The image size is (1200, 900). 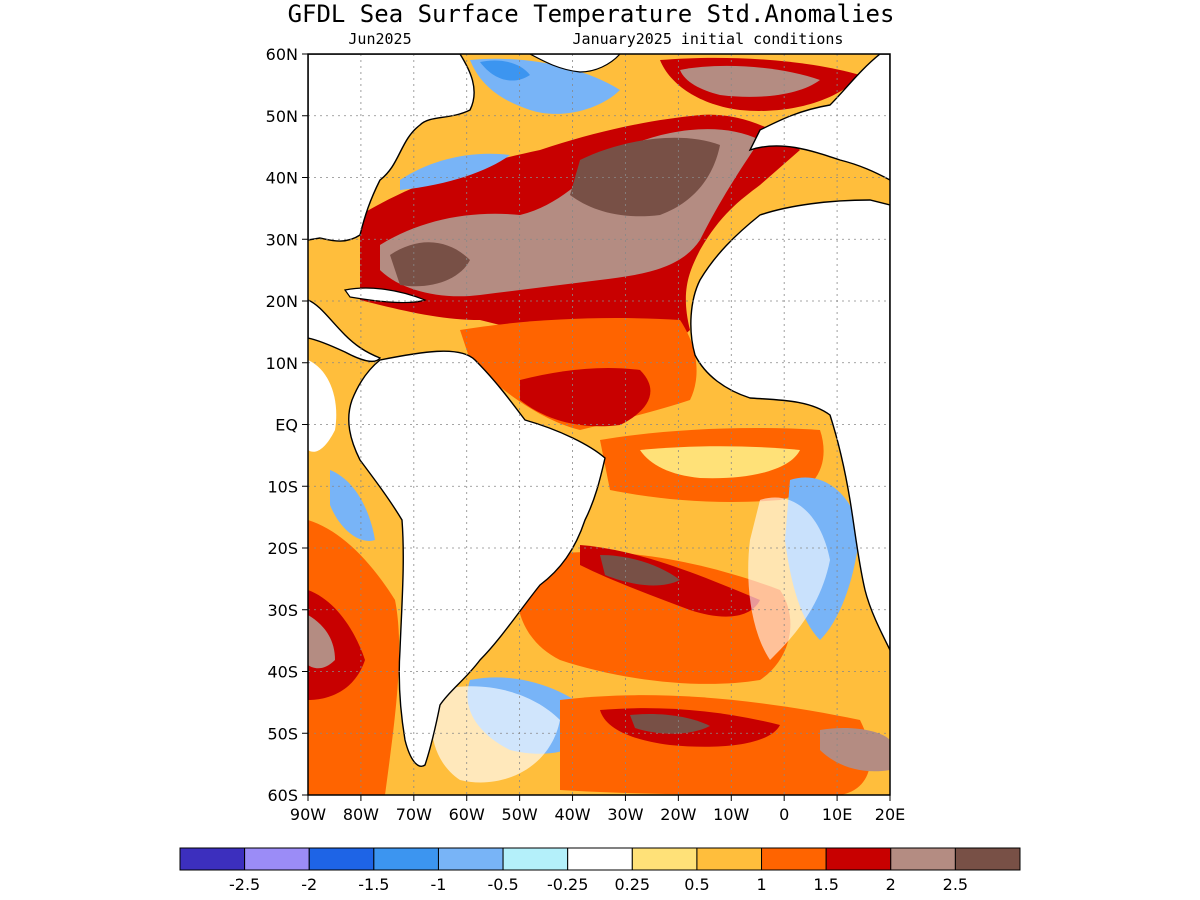 I want to click on lat-tick-label: 60S, so click(x=282, y=795).